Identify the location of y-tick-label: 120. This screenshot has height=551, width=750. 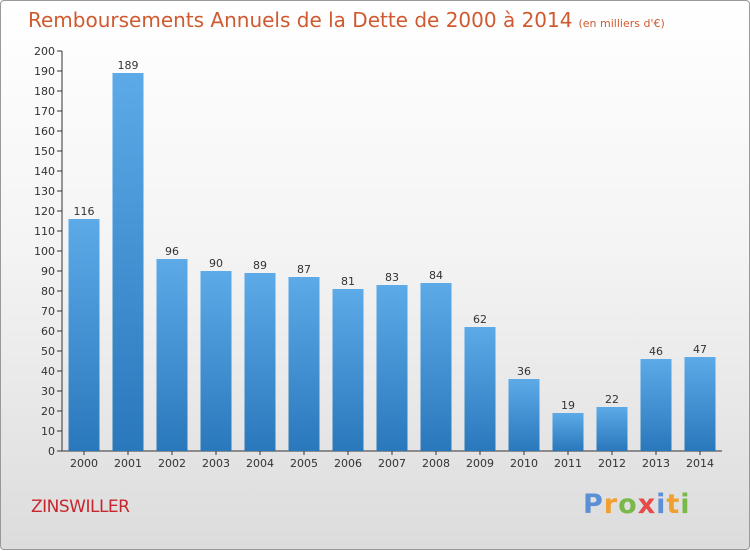
(44, 211).